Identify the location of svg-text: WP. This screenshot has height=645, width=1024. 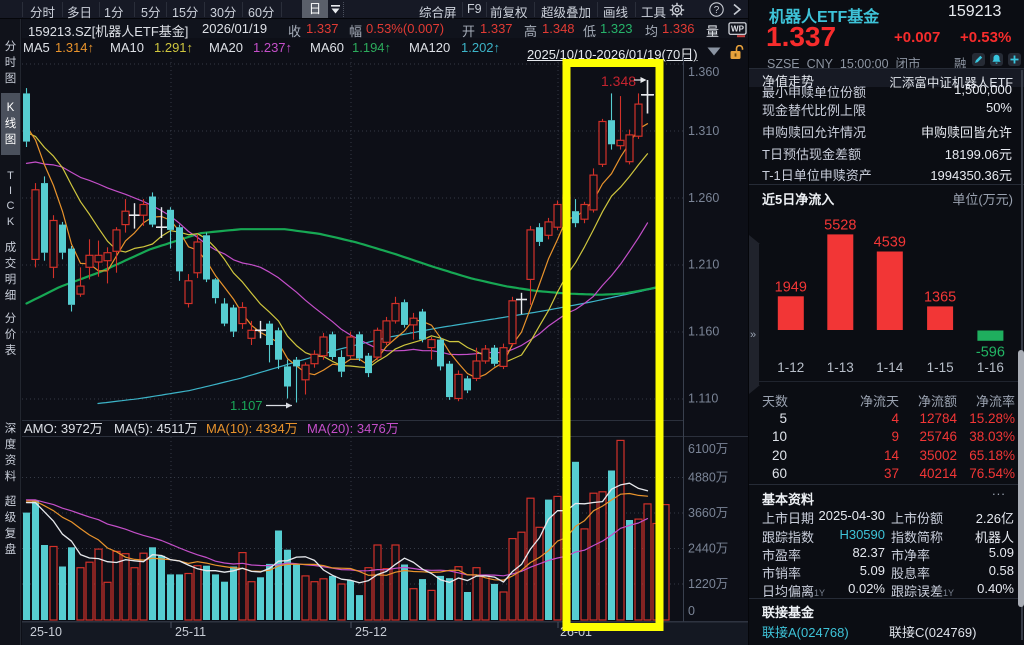
(738, 29).